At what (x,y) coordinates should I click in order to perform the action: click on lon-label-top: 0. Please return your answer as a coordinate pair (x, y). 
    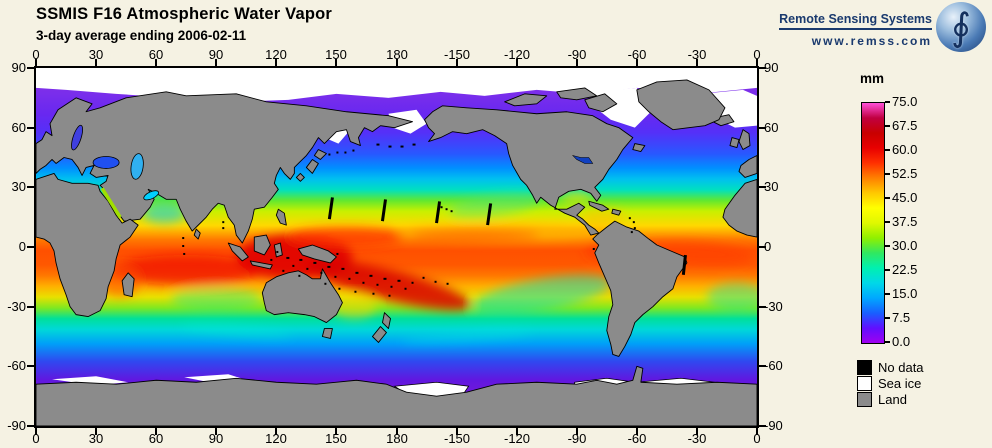
    Looking at the image, I should click on (757, 54).